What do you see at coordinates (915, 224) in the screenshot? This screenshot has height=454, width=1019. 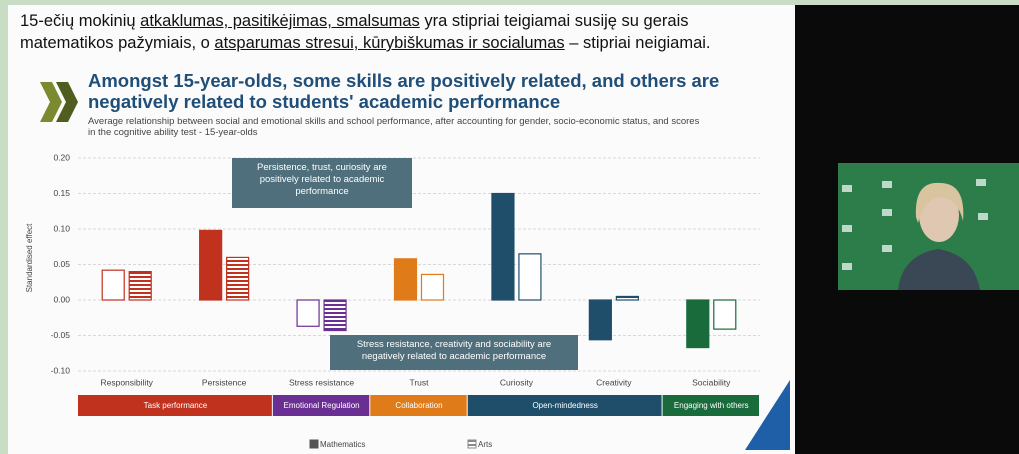 I see `logos` at bounding box center [915, 224].